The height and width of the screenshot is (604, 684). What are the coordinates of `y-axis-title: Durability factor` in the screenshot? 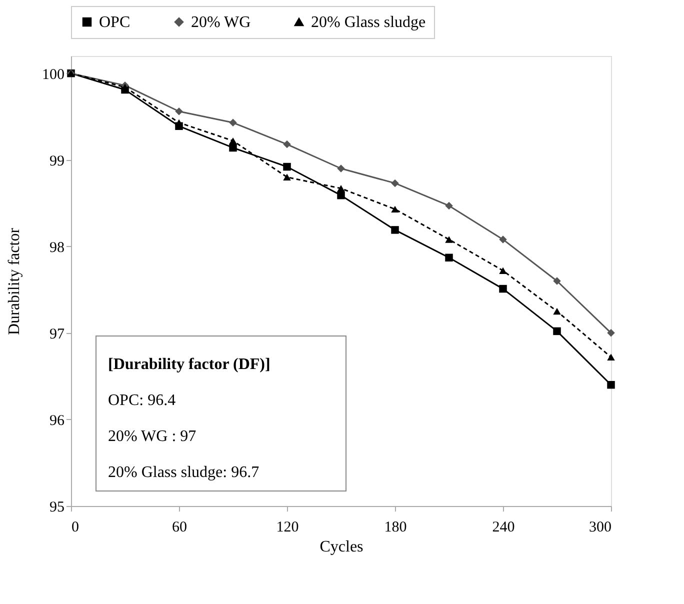 It's located at (14, 281).